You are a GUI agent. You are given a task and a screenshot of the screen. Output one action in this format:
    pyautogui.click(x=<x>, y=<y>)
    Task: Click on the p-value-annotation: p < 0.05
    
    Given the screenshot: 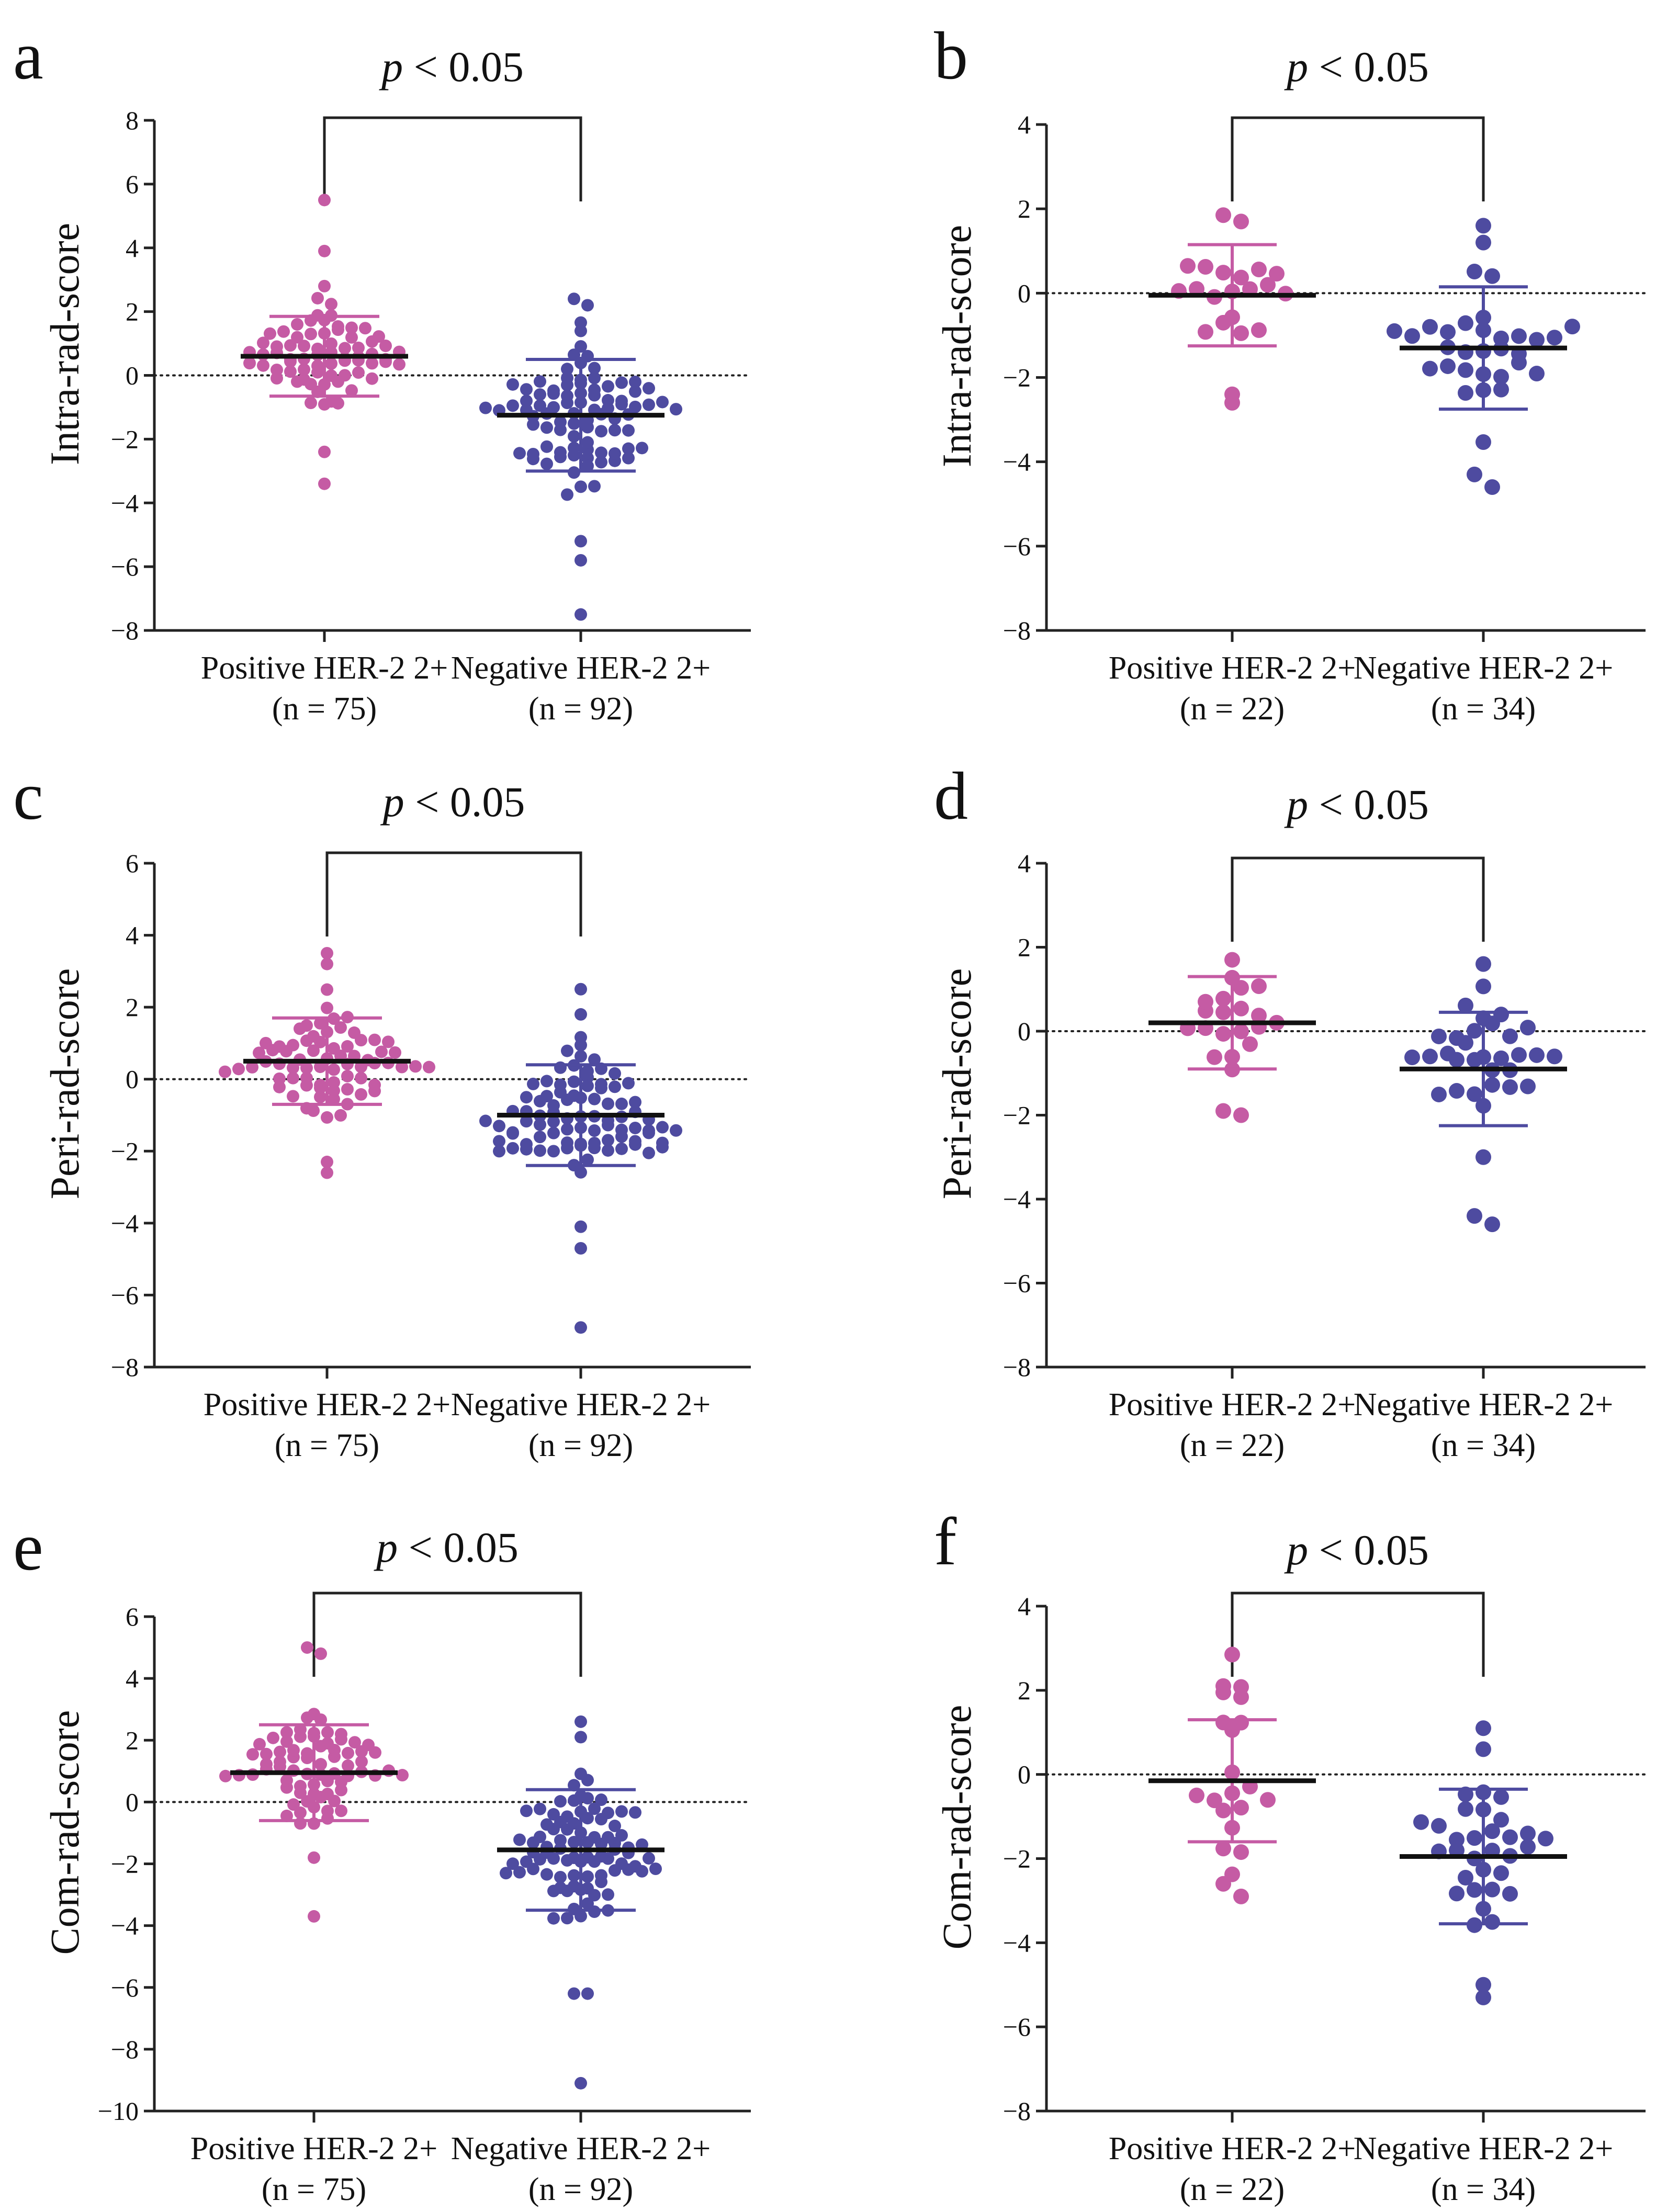 What is the action you would take?
    pyautogui.click(x=451, y=67)
    